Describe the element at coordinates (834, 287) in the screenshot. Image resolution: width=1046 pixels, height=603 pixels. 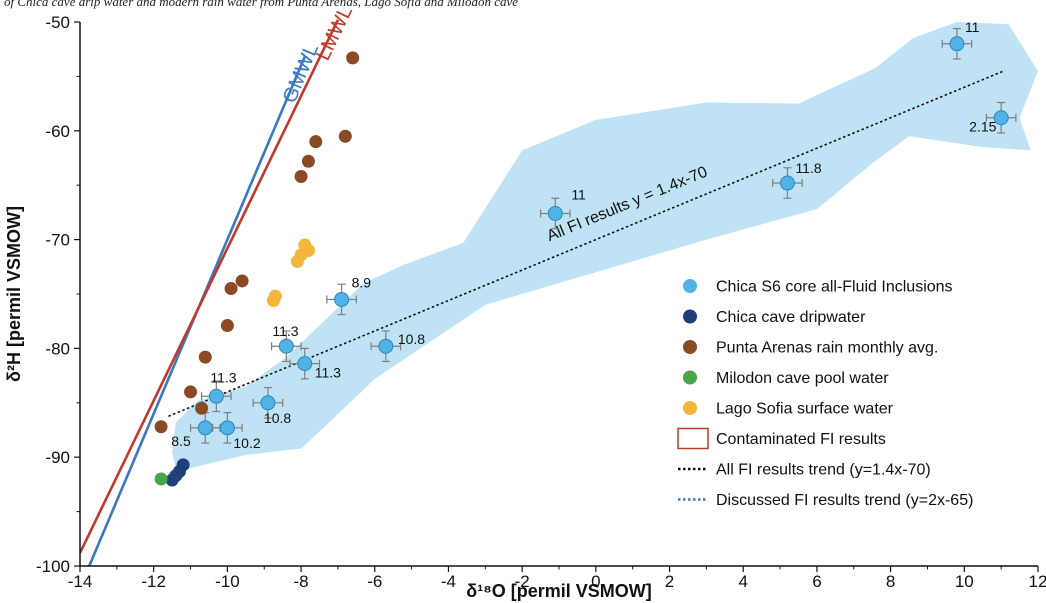
I see `legend-label: Chica S6 core all-Fluid Inclusions` at that location.